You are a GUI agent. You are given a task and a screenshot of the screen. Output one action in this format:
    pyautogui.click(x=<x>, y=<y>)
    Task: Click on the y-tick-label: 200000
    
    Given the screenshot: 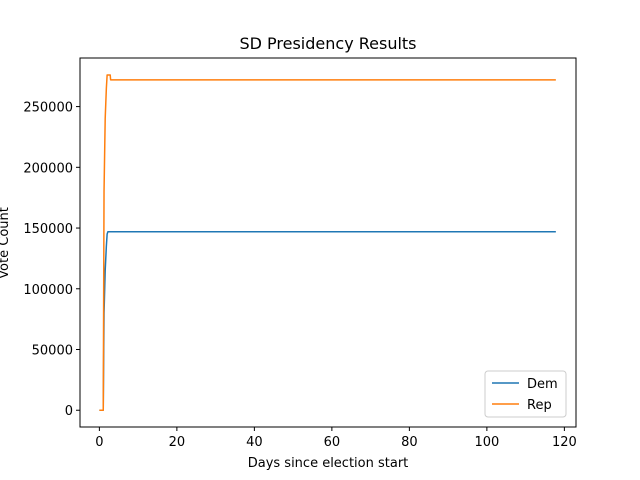 What is the action you would take?
    pyautogui.click(x=48, y=168)
    